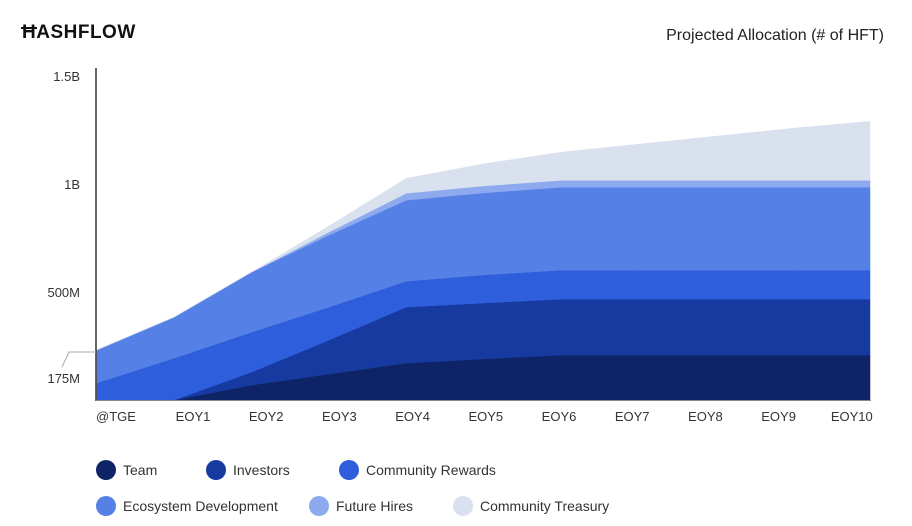  I want to click on legend-item: Future Hires, so click(361, 506).